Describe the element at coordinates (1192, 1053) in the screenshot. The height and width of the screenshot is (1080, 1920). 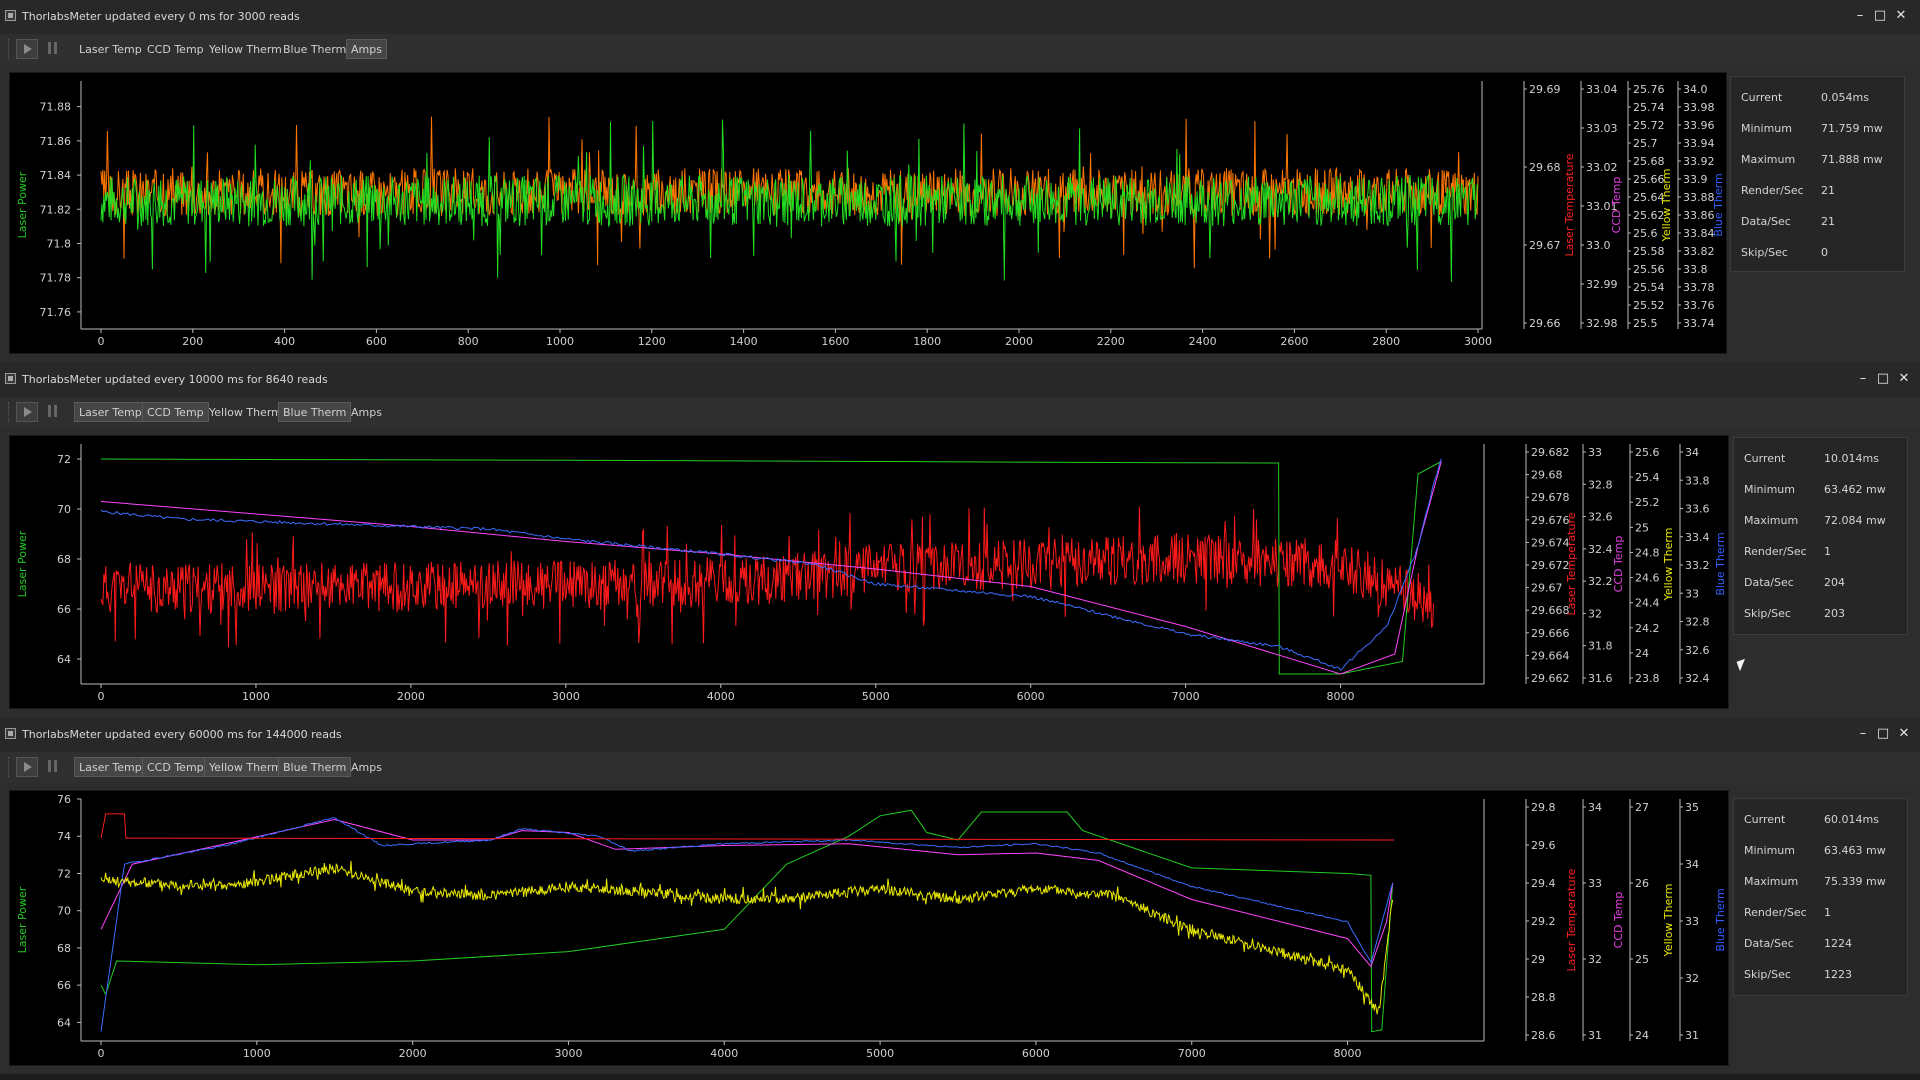
I see `x-tick-label: 7000` at that location.